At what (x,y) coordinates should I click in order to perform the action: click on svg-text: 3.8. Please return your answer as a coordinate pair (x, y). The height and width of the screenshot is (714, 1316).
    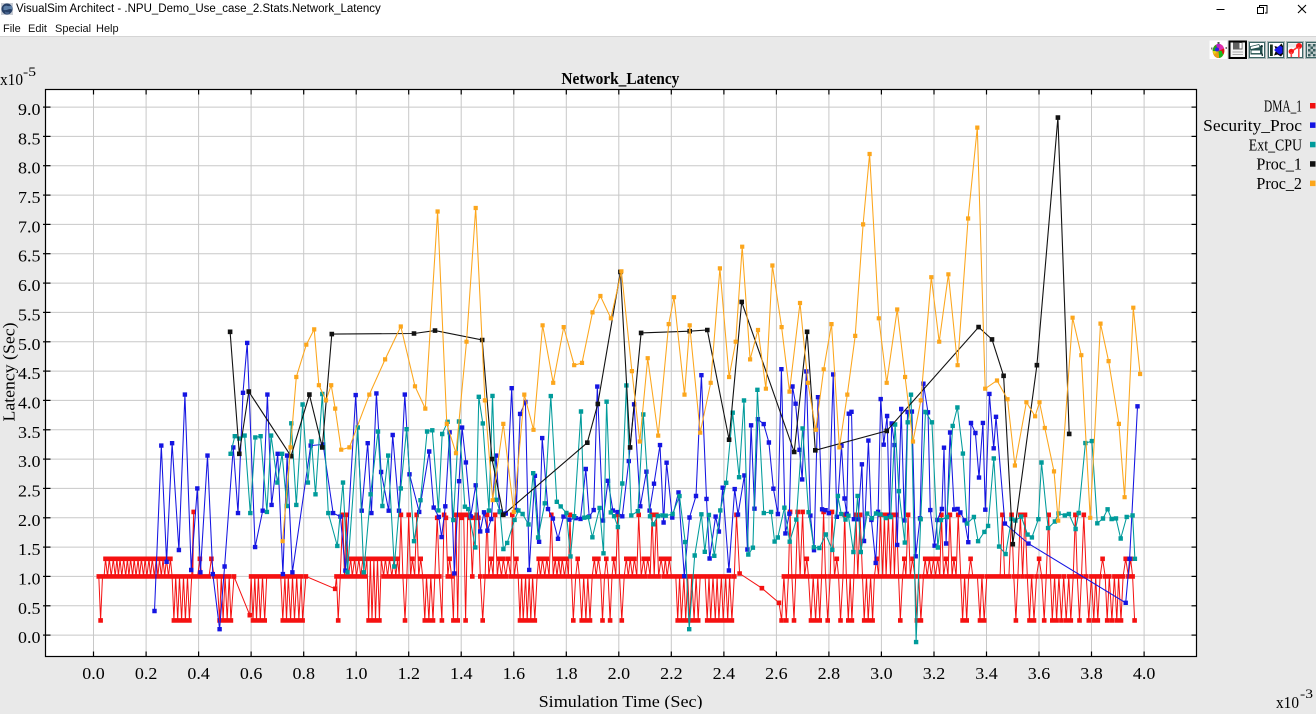
    Looking at the image, I should click on (1091, 673).